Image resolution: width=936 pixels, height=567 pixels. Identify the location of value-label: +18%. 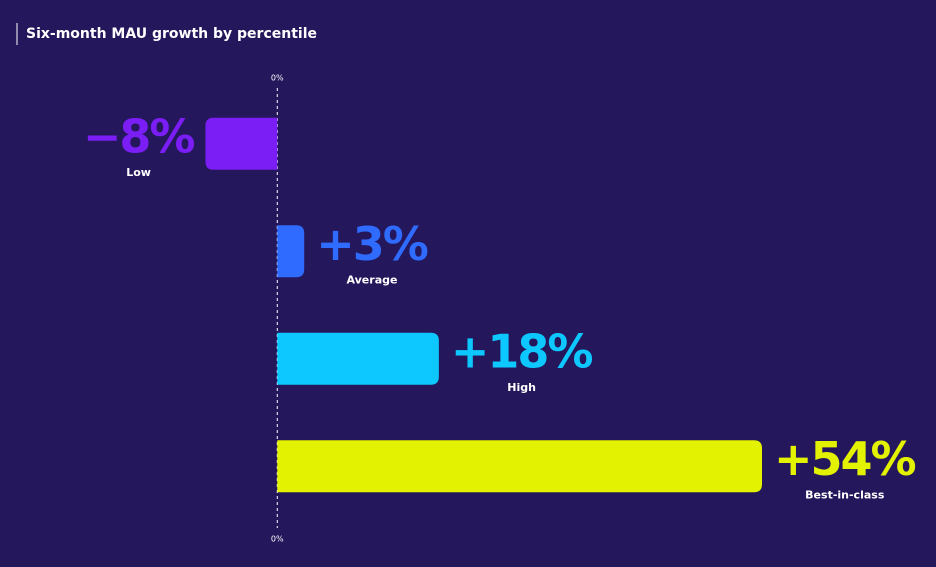
(522, 351).